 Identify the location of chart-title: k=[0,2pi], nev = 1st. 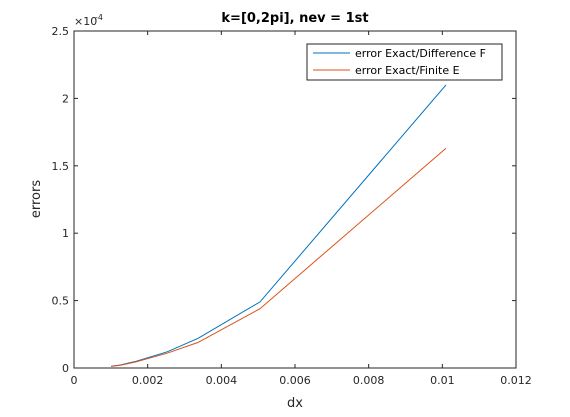
(294, 18).